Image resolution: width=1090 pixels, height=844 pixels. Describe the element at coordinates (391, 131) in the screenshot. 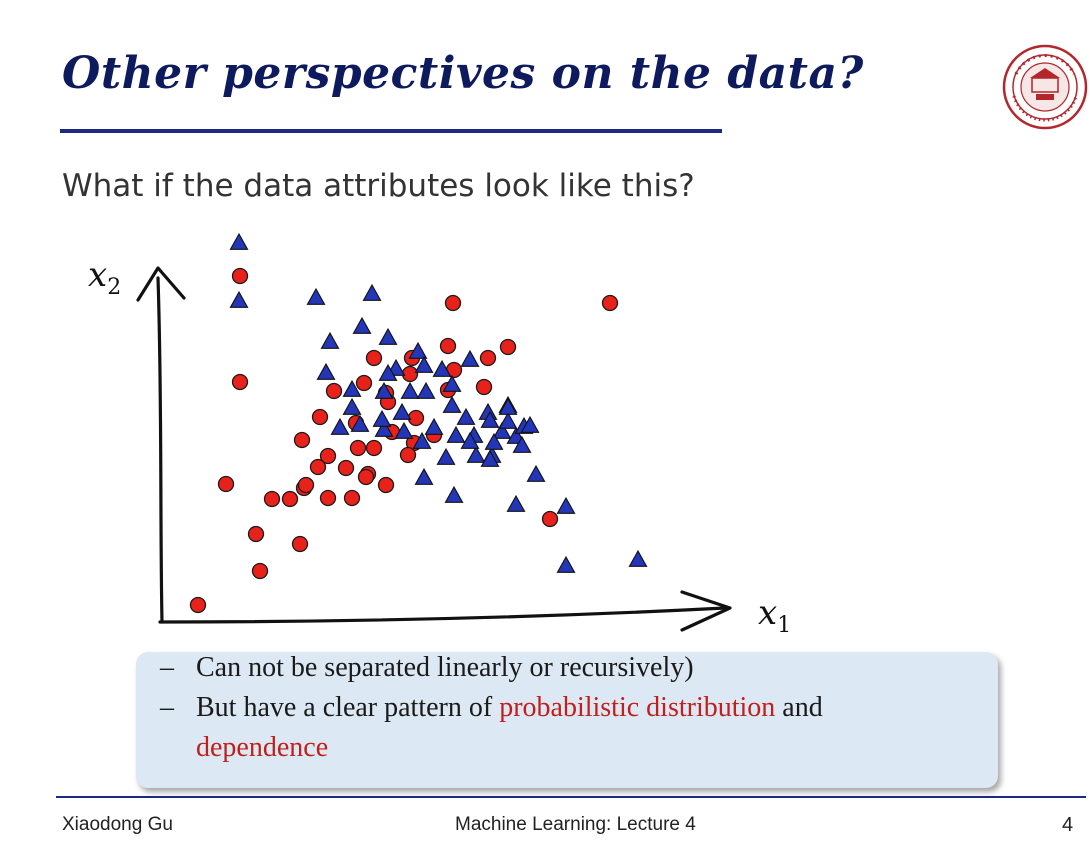

I see `title-underline` at that location.